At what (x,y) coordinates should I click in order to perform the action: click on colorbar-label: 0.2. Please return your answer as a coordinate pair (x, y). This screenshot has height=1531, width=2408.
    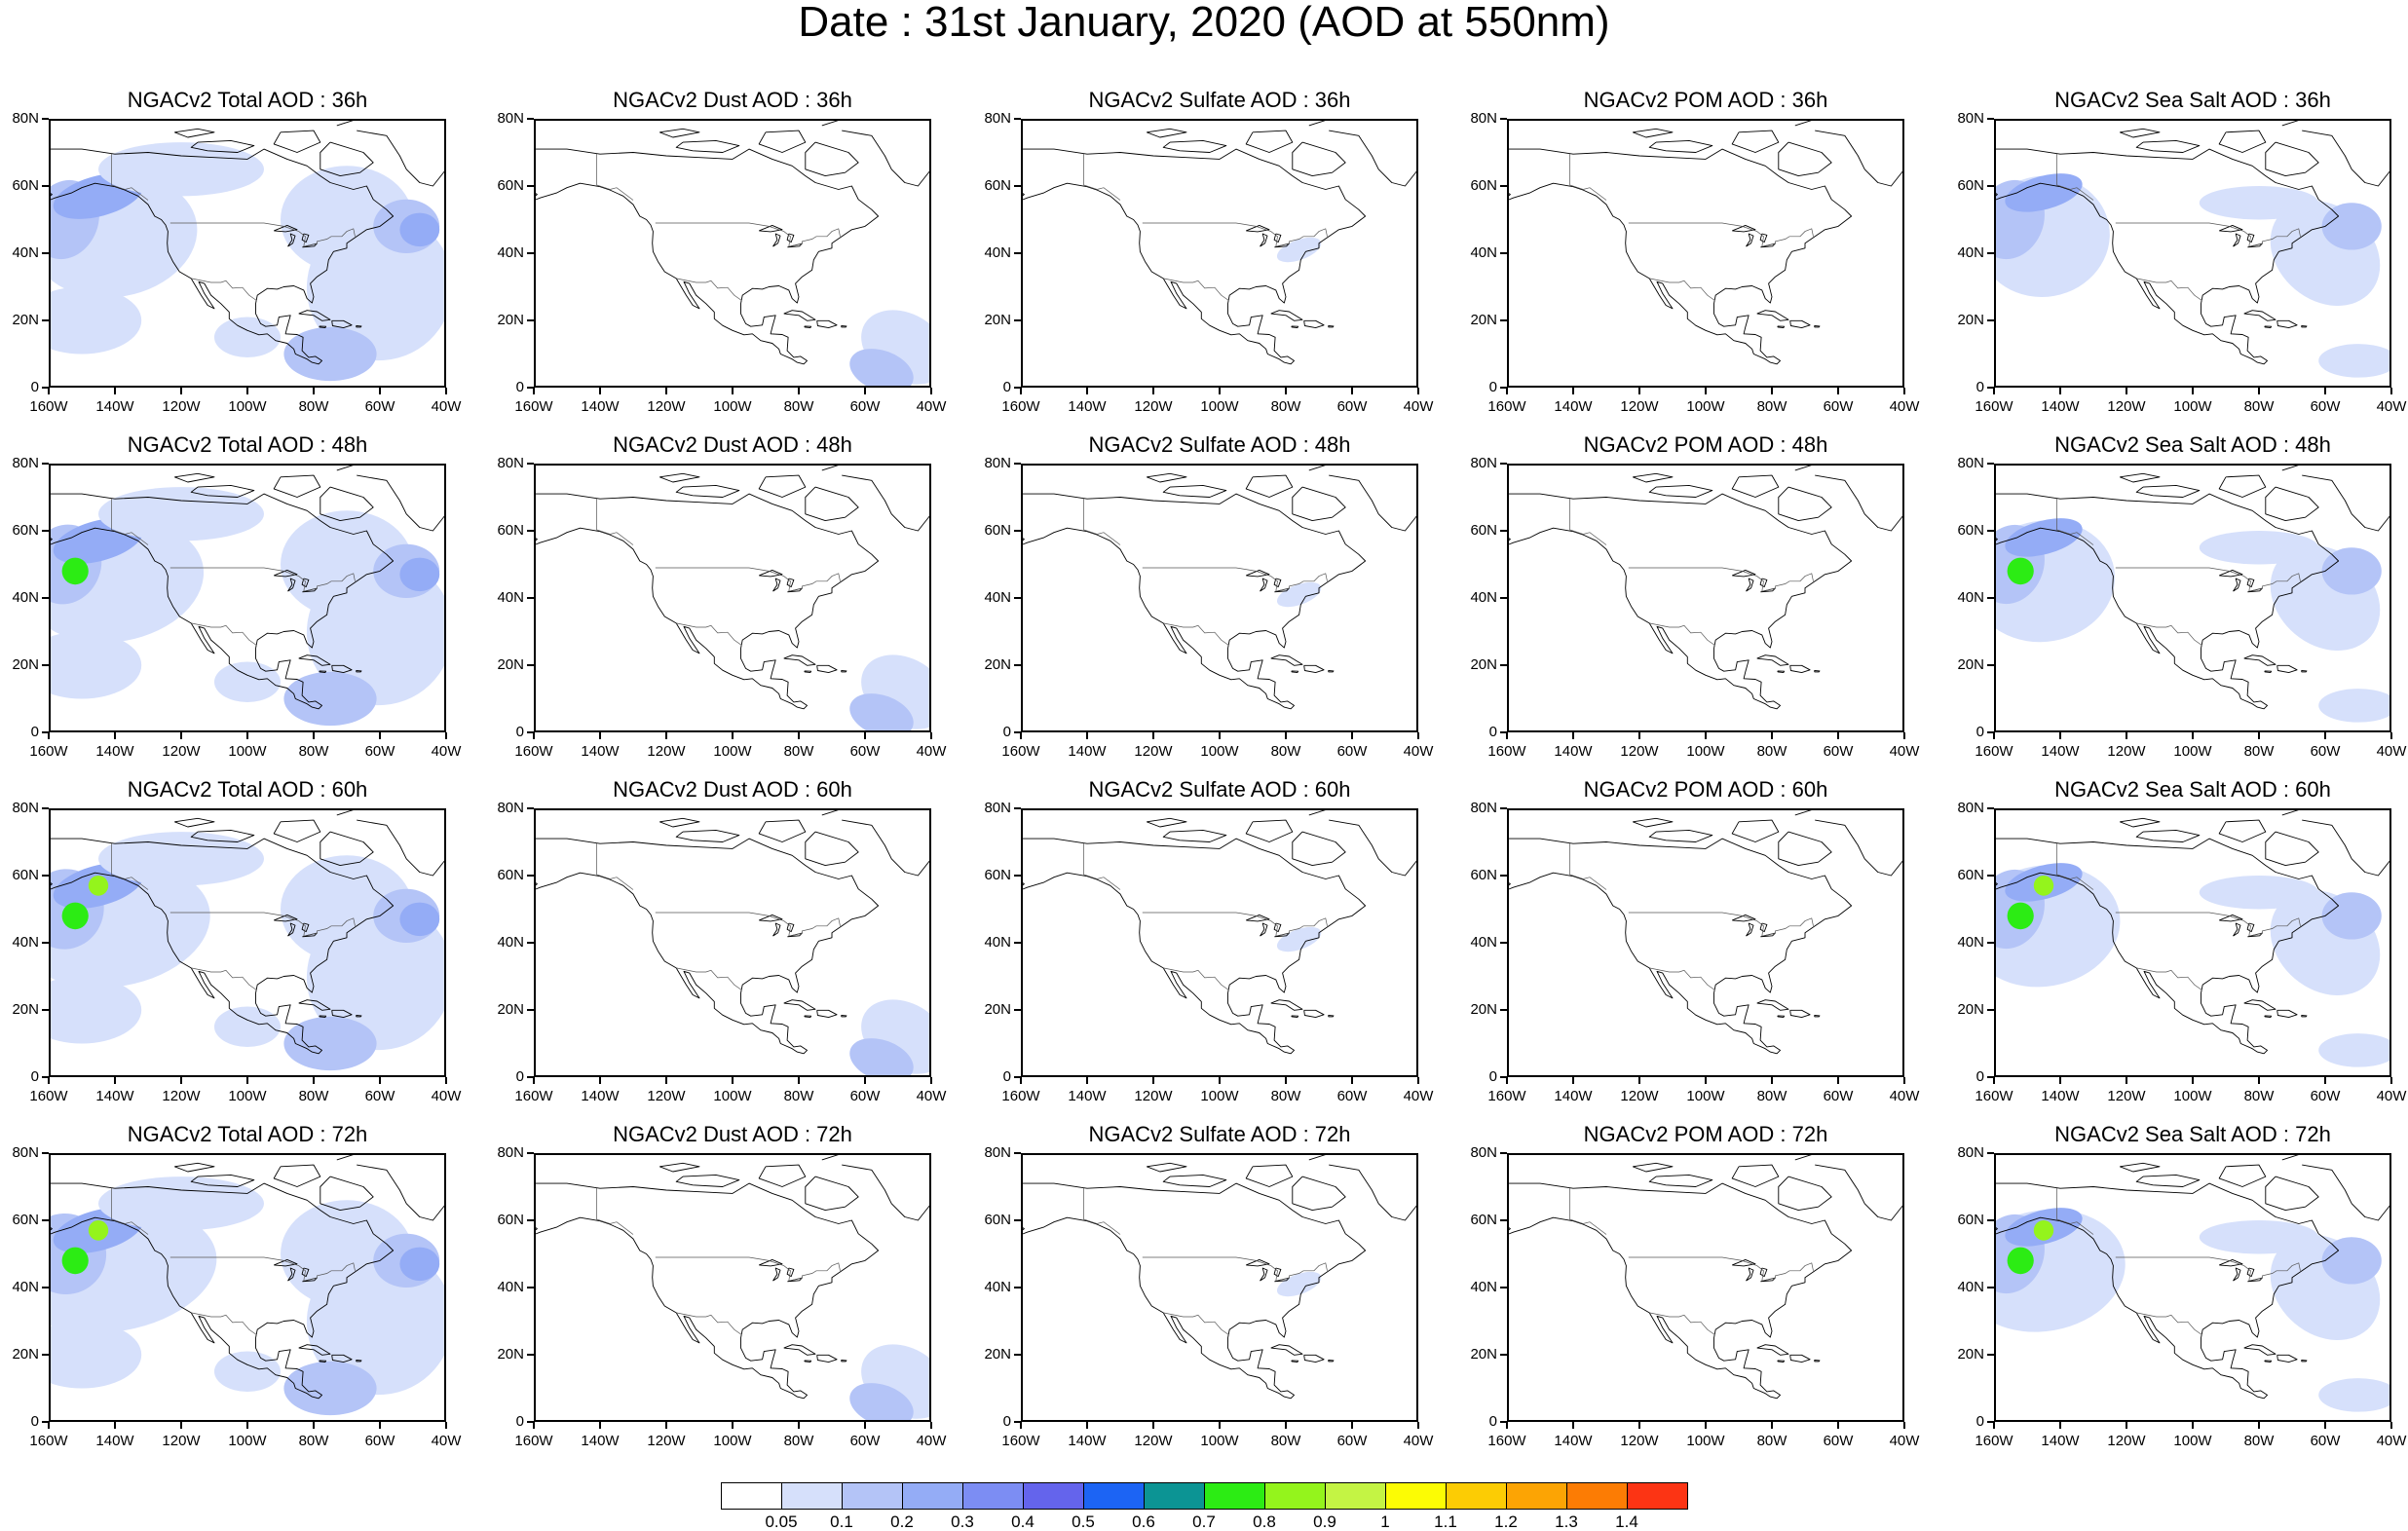
    Looking at the image, I should click on (902, 1521).